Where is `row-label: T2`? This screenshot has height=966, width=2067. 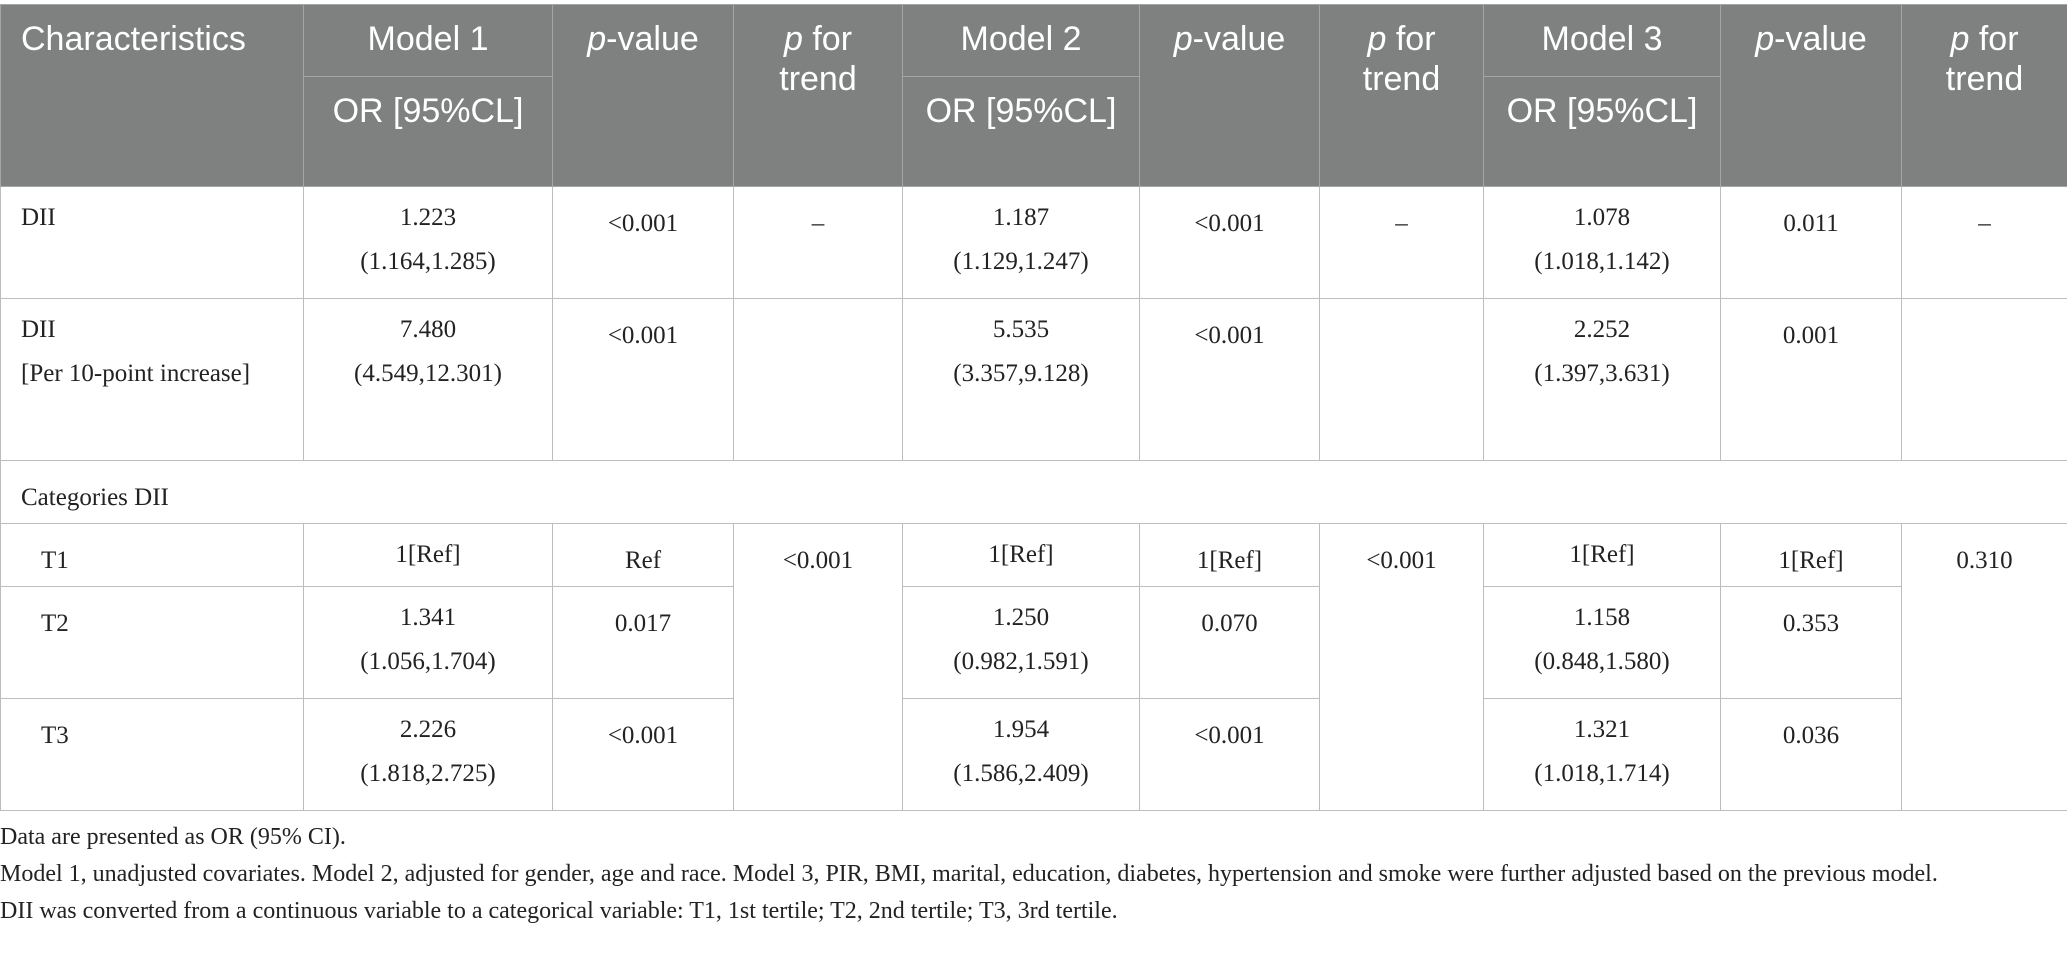
row-label: T2 is located at coordinates (152, 642).